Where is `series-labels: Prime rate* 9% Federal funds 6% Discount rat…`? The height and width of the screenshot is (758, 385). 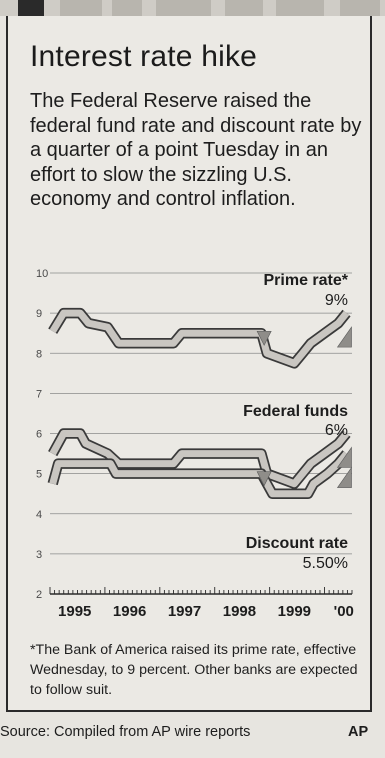 series-labels: Prime rate* 9% Federal funds 6% Discount rat… is located at coordinates (296, 422).